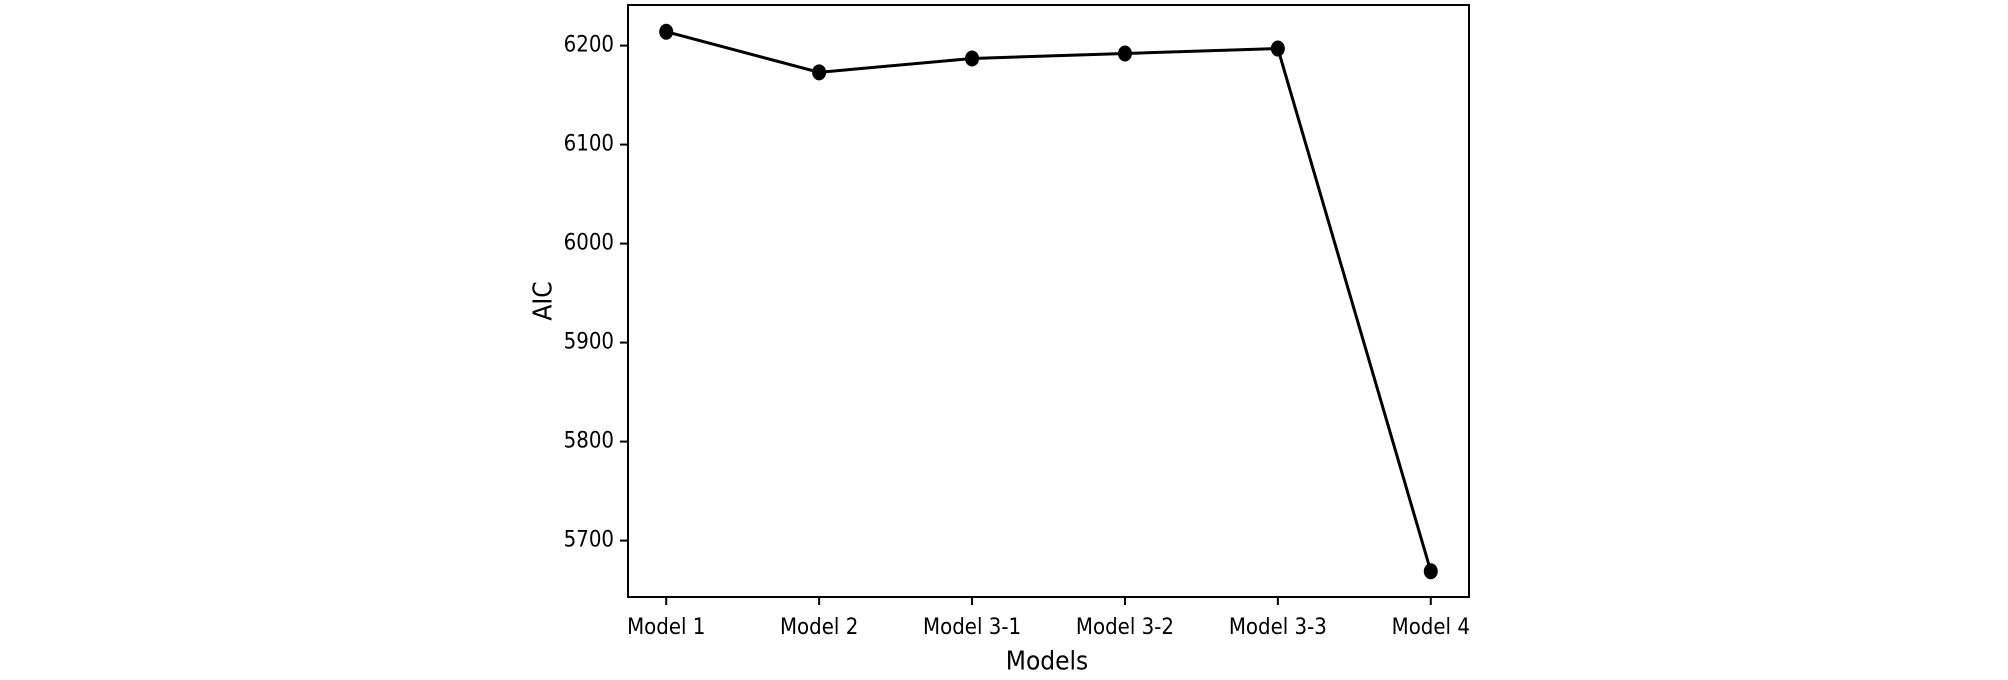  Describe the element at coordinates (589, 441) in the screenshot. I see `y-tick-label: 5800` at that location.